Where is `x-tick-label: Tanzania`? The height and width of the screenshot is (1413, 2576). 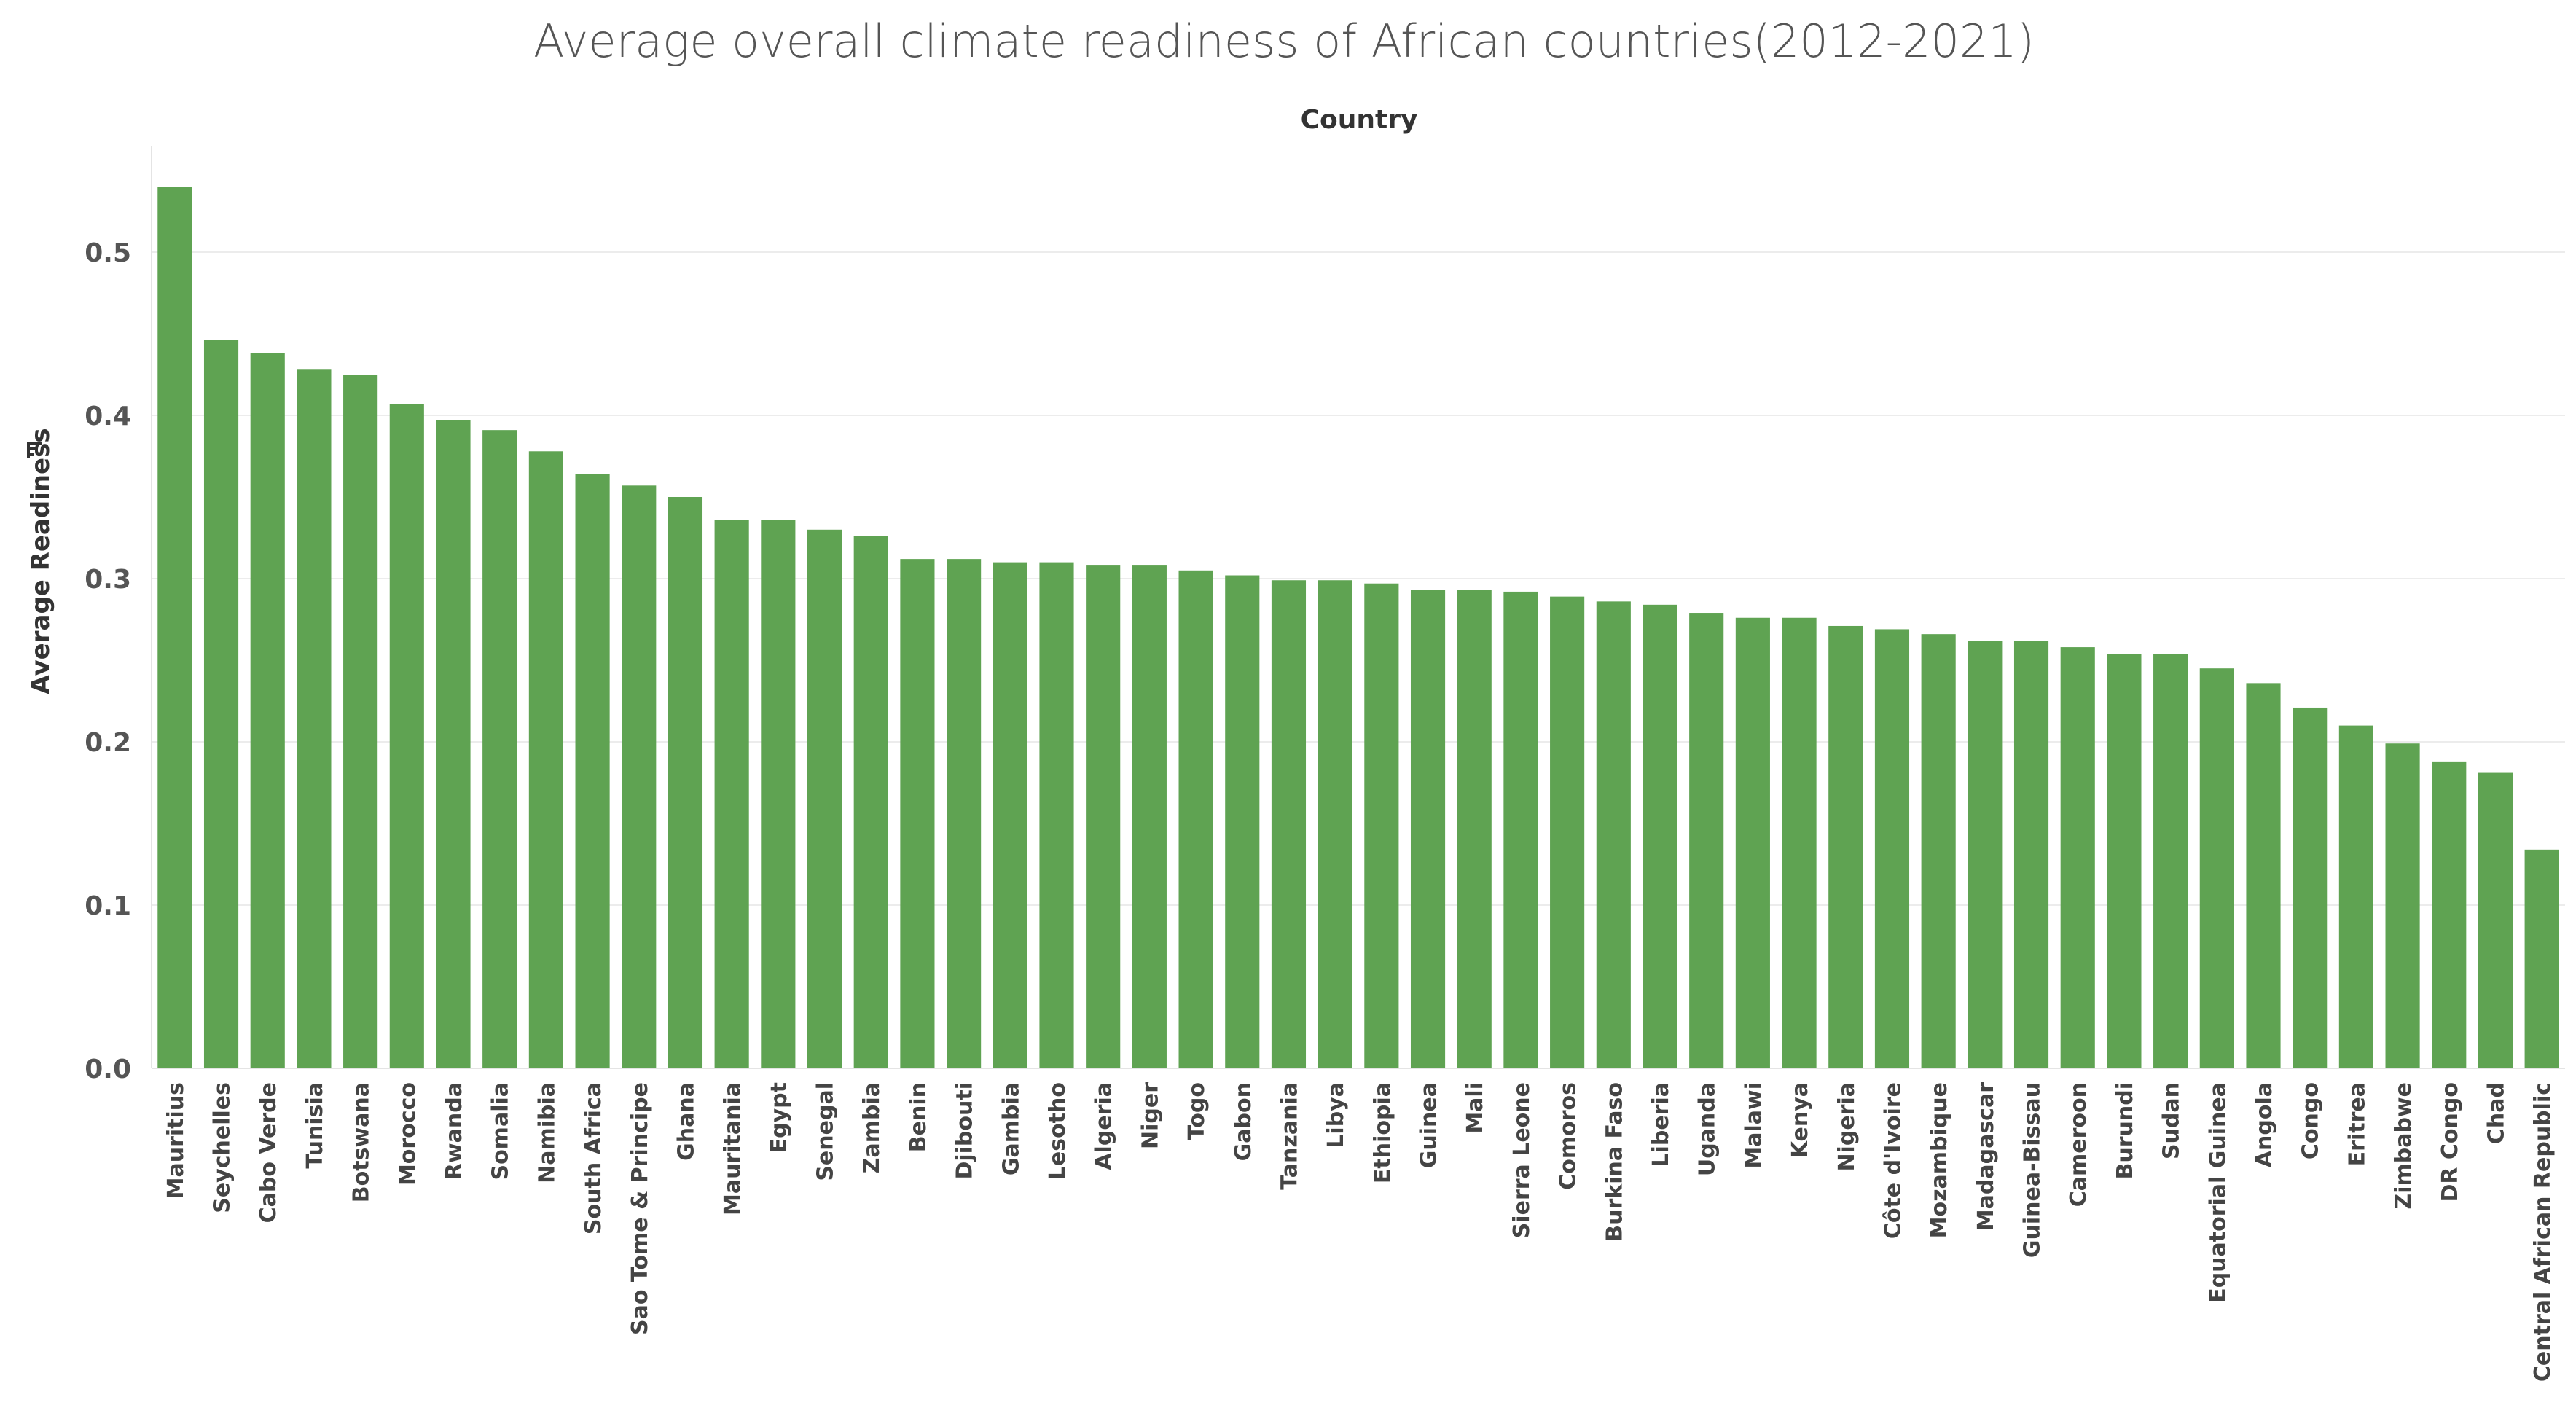 x-tick-label: Tanzania is located at coordinates (1289, 1136).